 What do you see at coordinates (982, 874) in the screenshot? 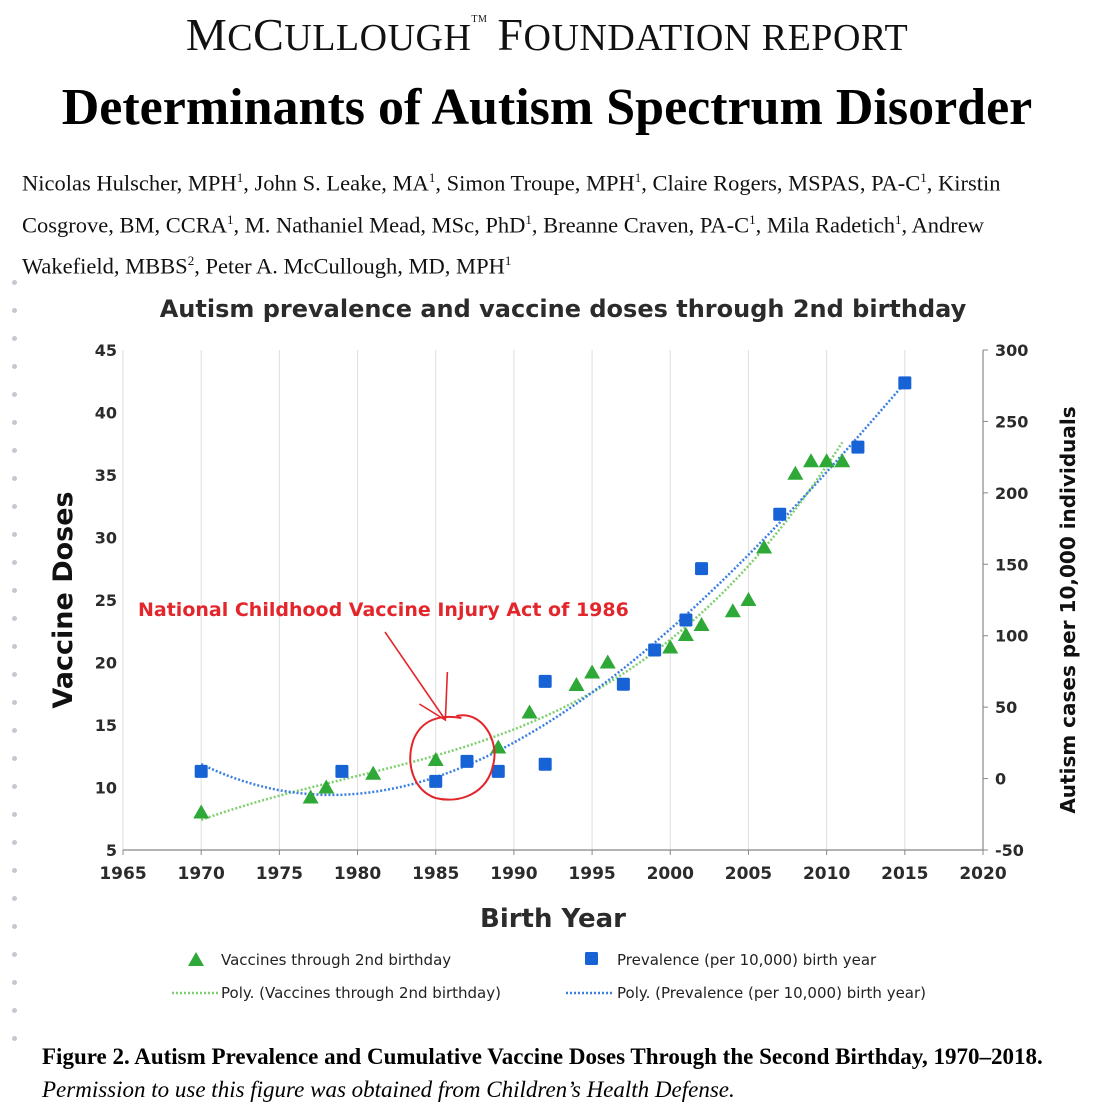
I see `x-tick-label: 2020` at bounding box center [982, 874].